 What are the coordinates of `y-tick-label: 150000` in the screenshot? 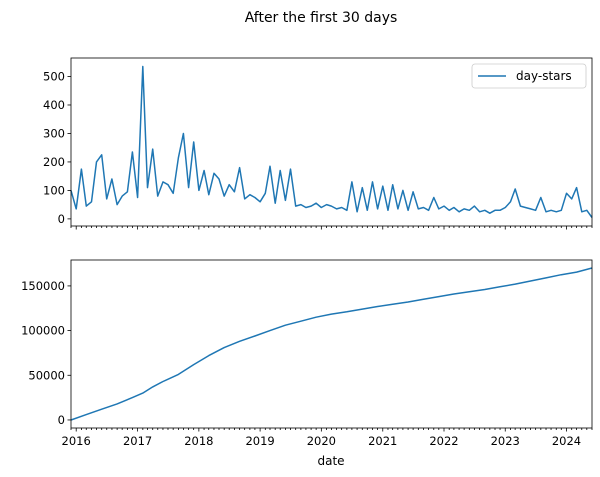 It's located at (43, 286).